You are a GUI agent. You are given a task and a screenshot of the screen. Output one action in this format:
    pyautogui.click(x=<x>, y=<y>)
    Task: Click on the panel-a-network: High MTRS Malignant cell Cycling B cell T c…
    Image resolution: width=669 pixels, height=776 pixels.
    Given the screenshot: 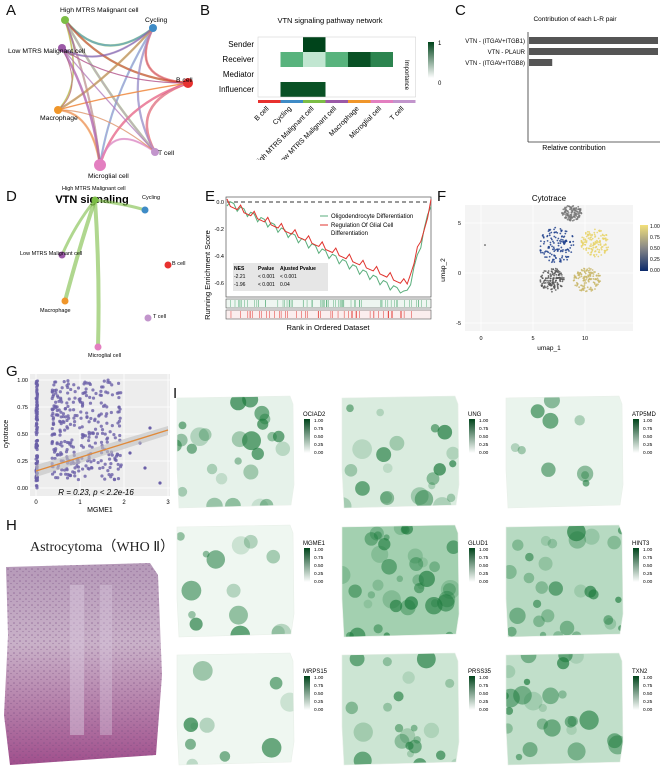 What is the action you would take?
    pyautogui.click(x=100, y=93)
    